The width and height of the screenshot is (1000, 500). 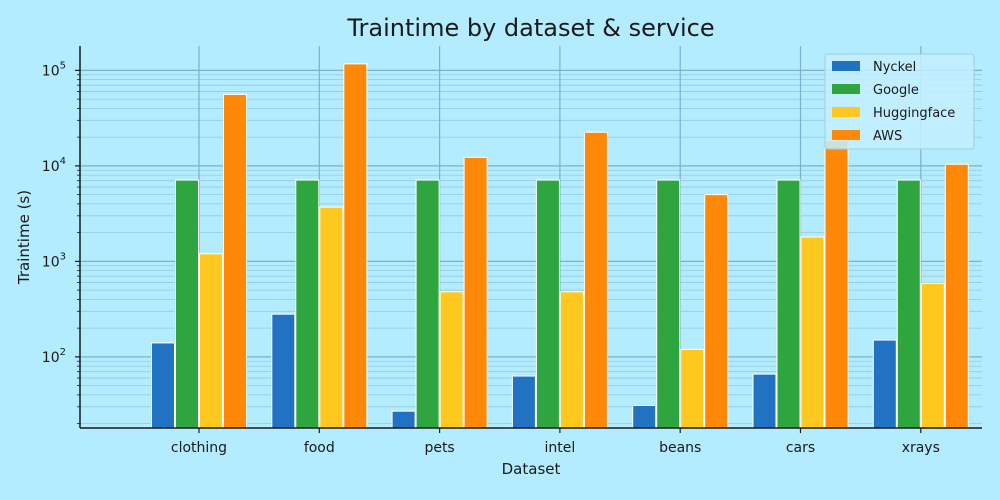 What do you see at coordinates (680, 448) in the screenshot?
I see `x-tick-label-beans: beans` at bounding box center [680, 448].